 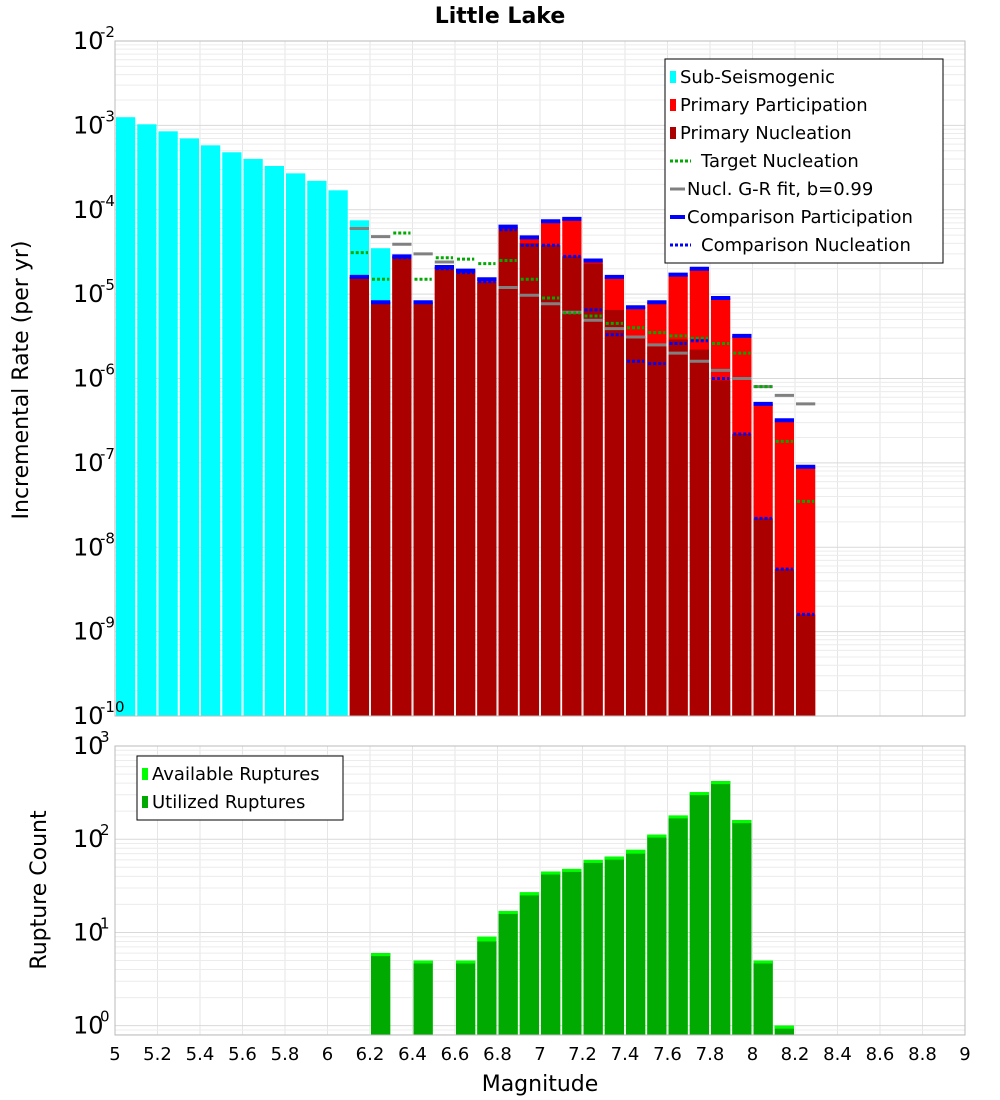 I want to click on rate-y-tick-exponent: -4, so click(x=107, y=201).